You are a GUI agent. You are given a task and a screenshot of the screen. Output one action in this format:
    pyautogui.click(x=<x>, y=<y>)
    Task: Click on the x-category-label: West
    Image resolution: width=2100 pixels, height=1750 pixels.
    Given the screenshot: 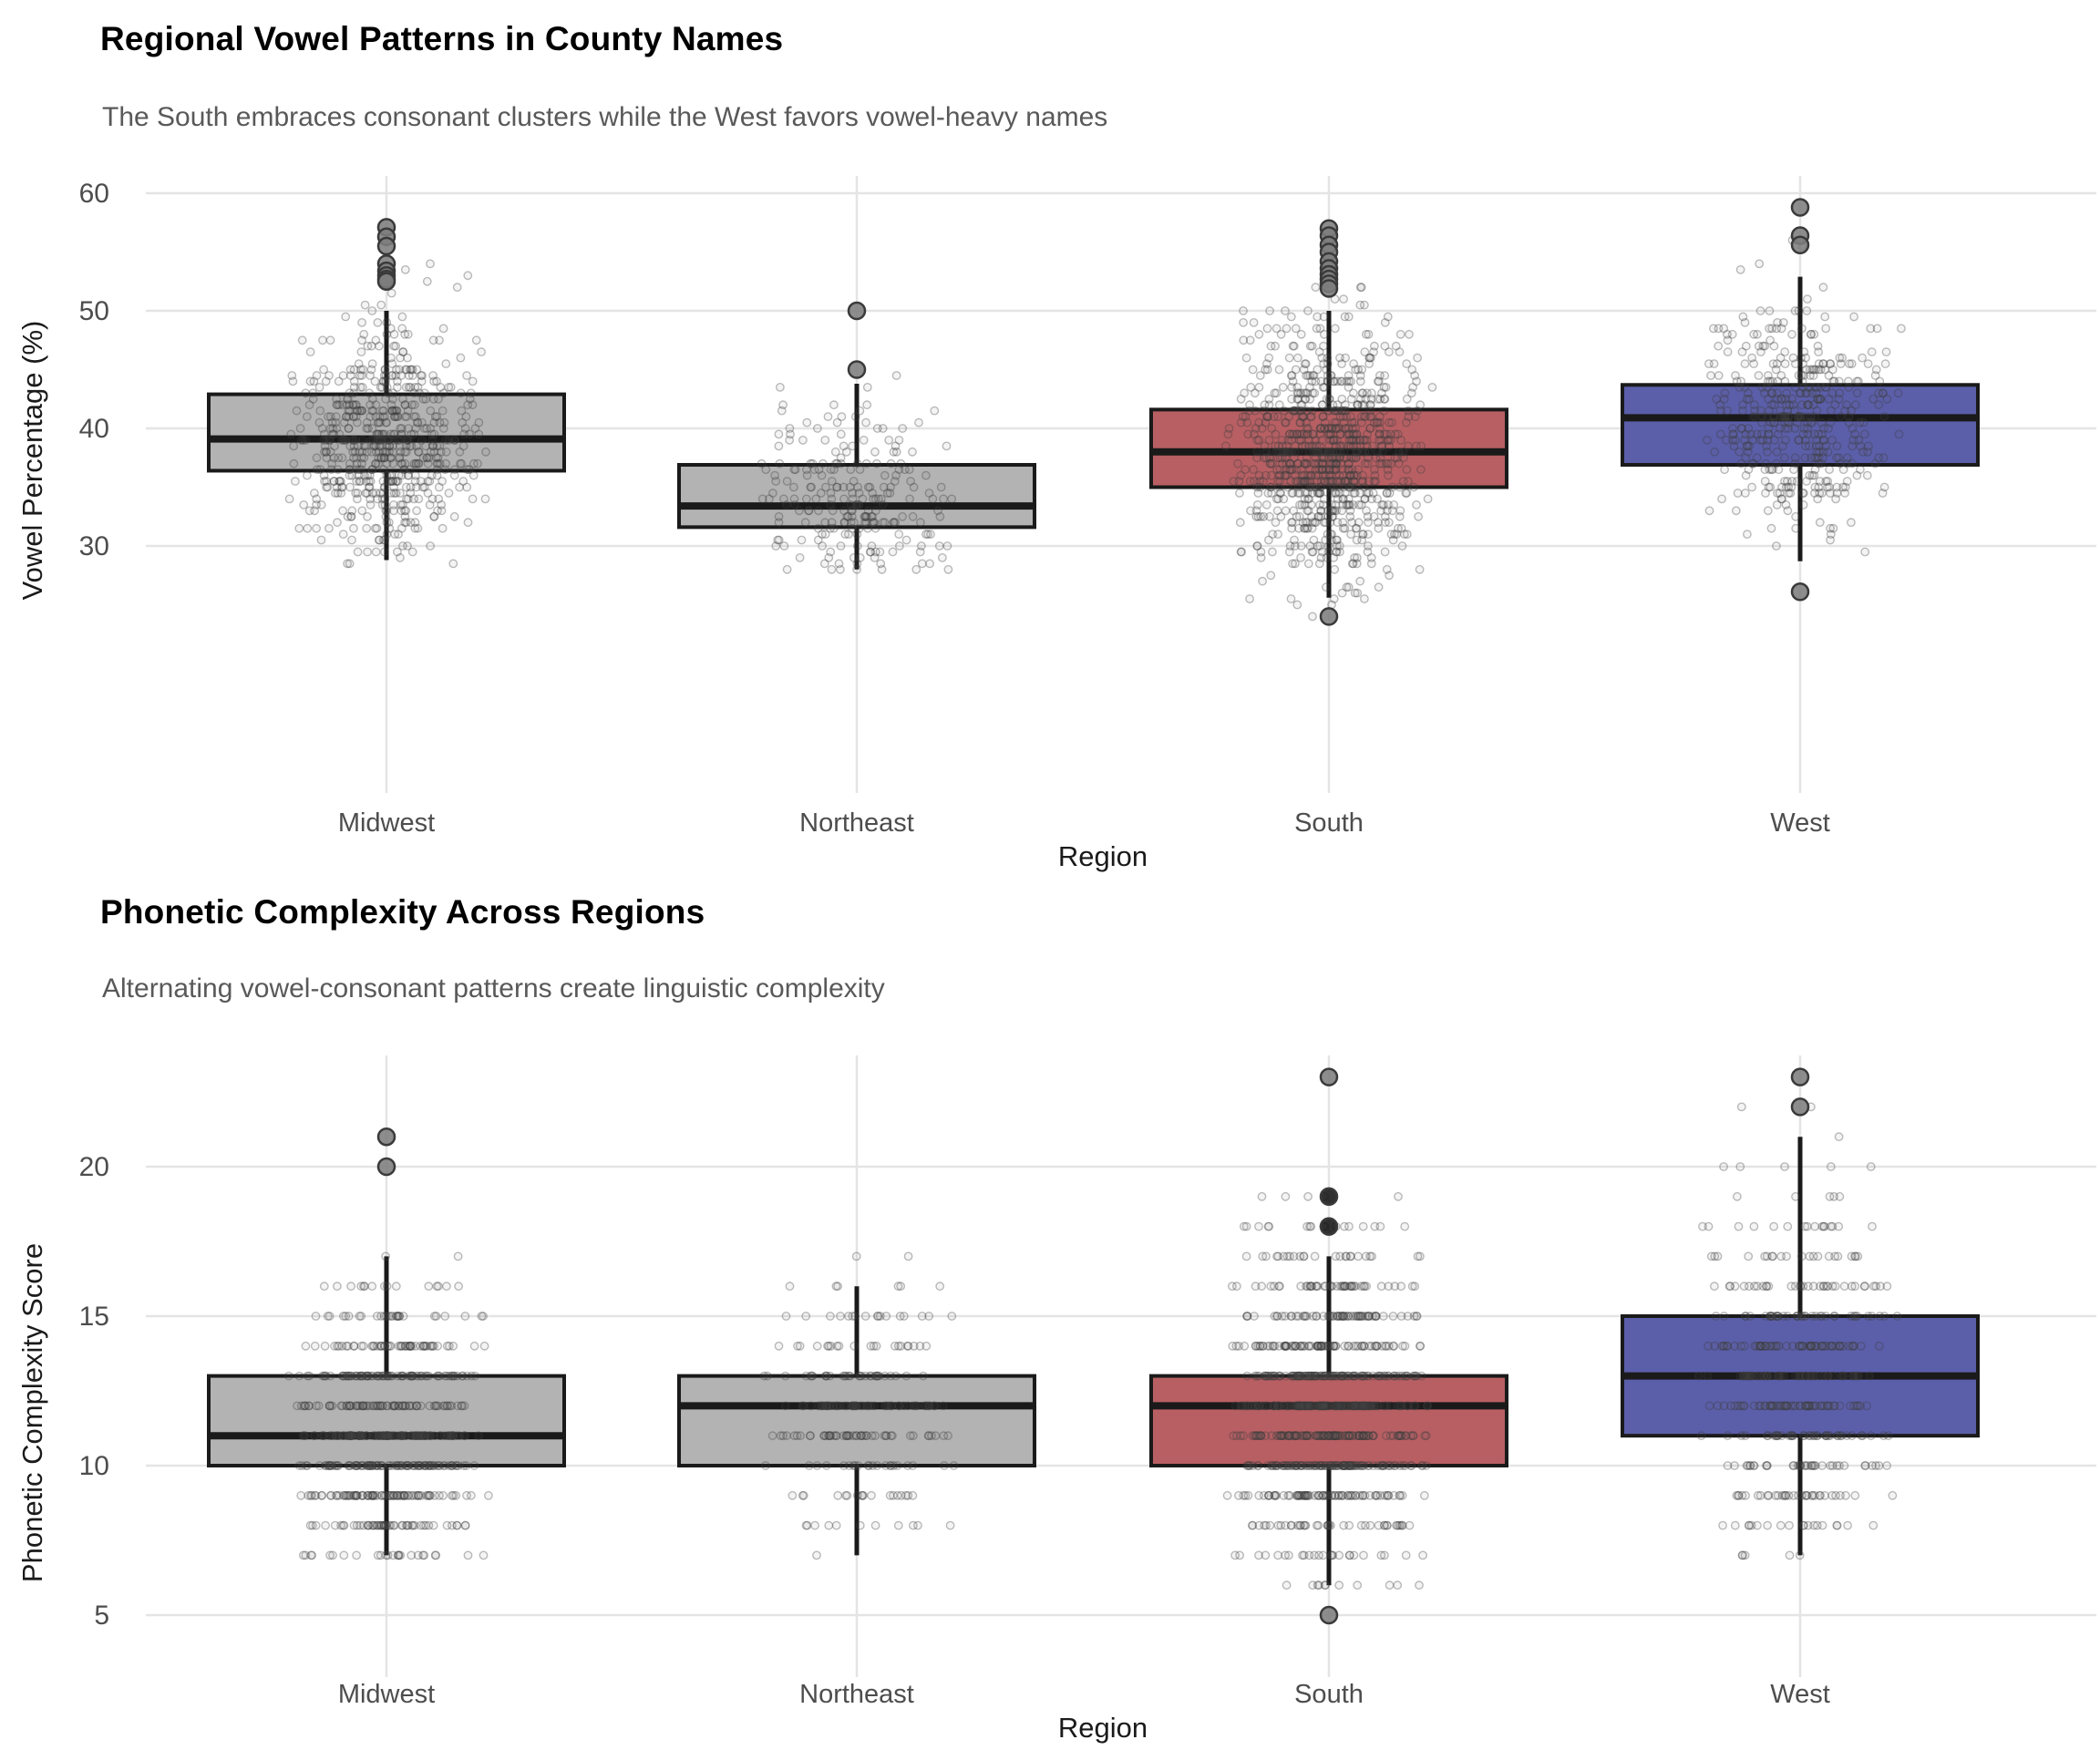 What is the action you would take?
    pyautogui.click(x=1800, y=1695)
    